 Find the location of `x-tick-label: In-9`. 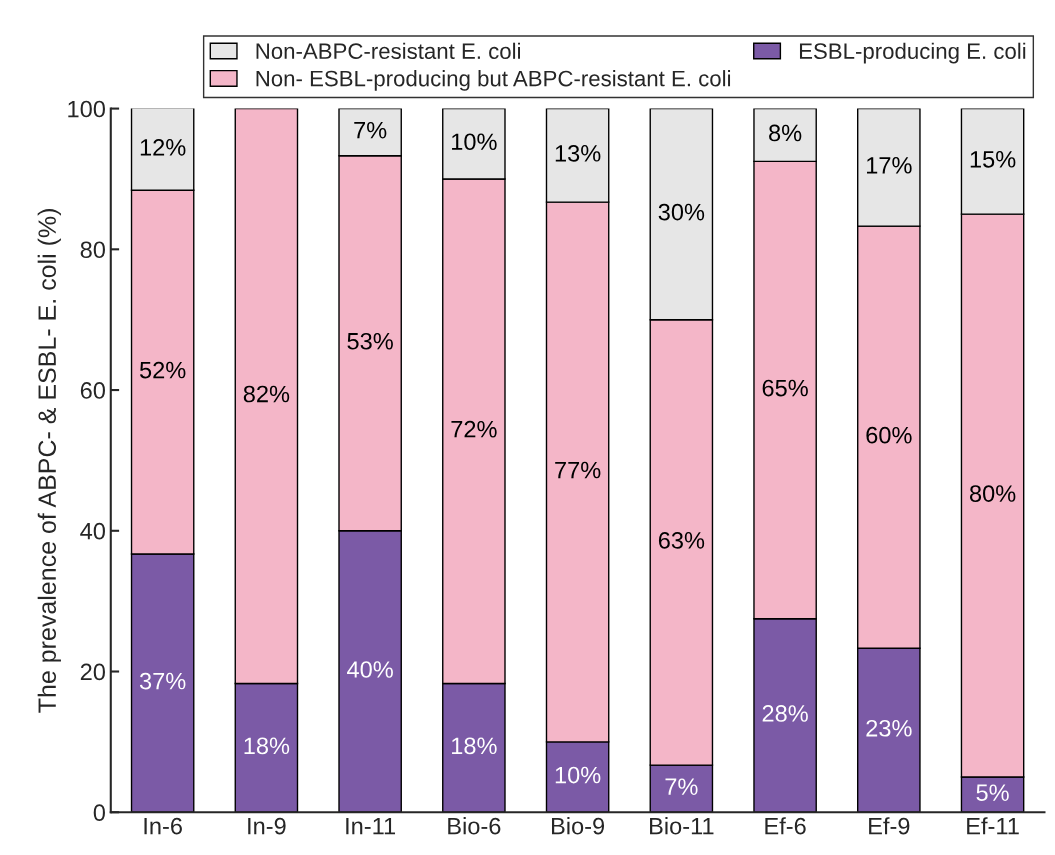

x-tick-label: In-9 is located at coordinates (267, 826).